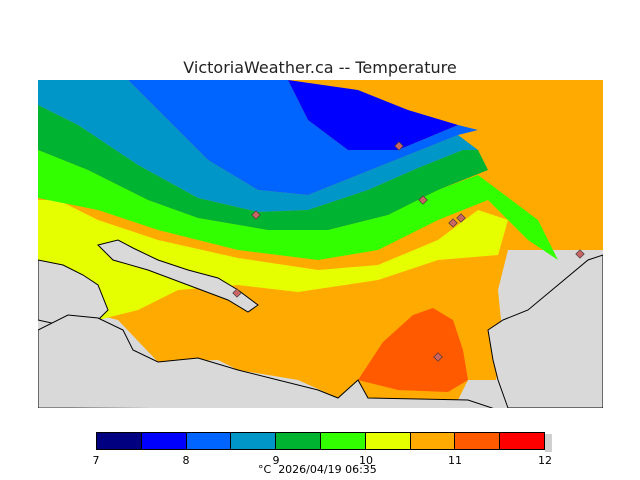 This screenshot has height=480, width=640. Describe the element at coordinates (96, 460) in the screenshot. I see `legend-tick: 7` at that location.